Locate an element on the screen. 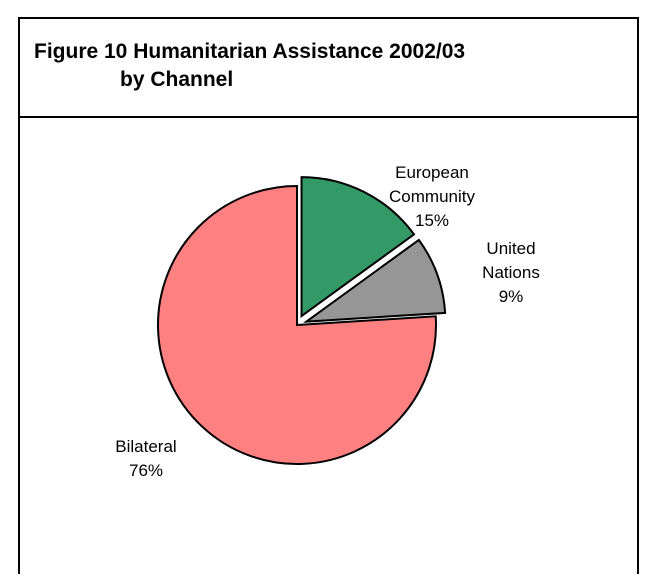  slice-label-bilateral: Bilateral 76% is located at coordinates (145, 458).